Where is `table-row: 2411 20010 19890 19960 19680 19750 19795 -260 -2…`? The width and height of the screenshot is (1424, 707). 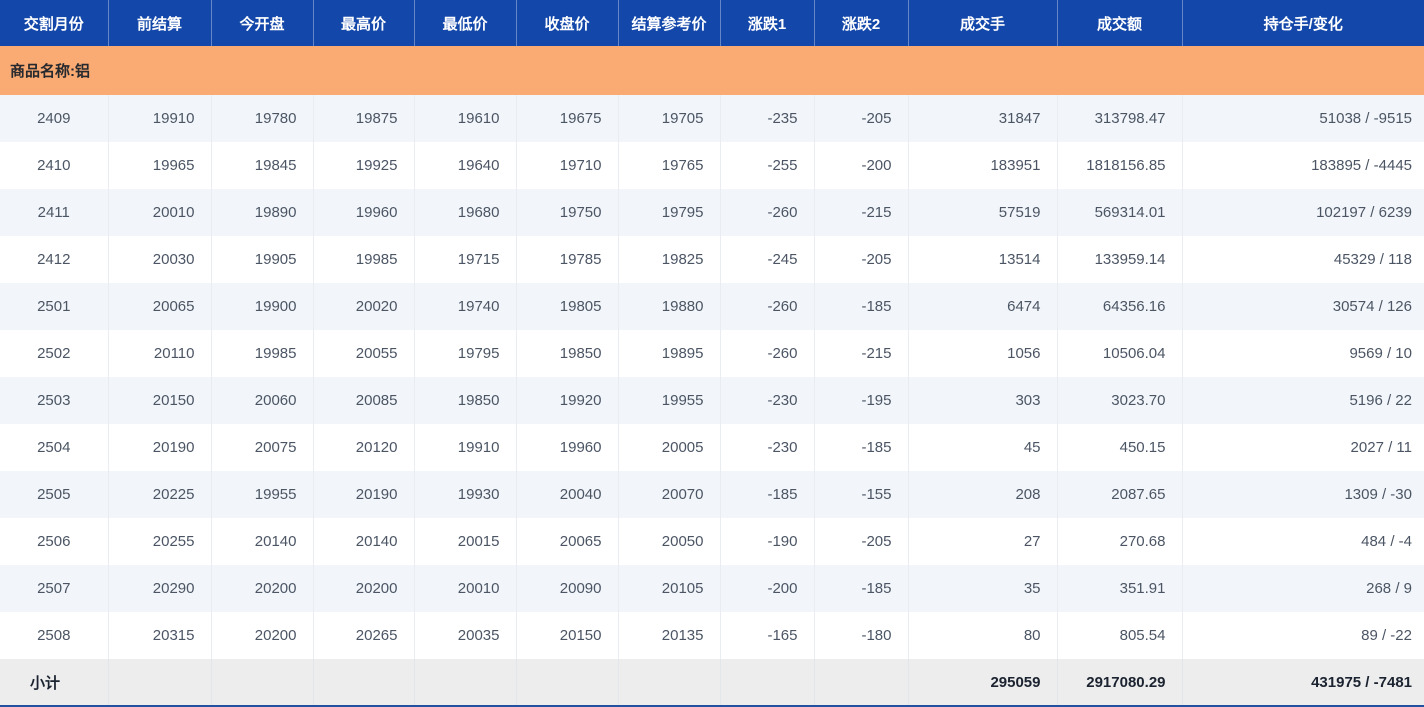
table-row: 2411 20010 19890 19960 19680 19750 19795 -260 -2… is located at coordinates (712, 212).